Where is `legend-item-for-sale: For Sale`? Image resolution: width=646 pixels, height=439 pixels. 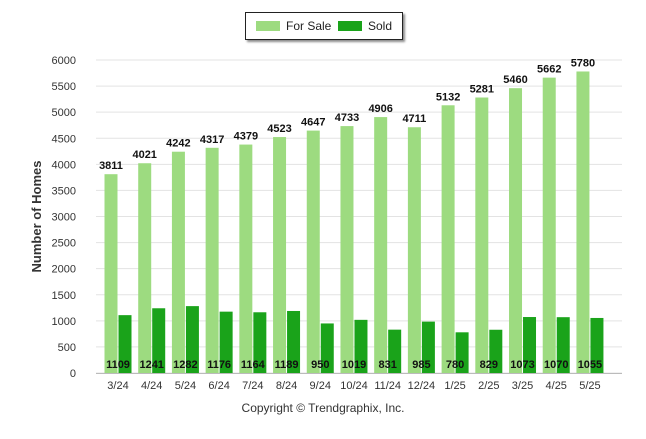 legend-item-for-sale: For Sale is located at coordinates (293, 26).